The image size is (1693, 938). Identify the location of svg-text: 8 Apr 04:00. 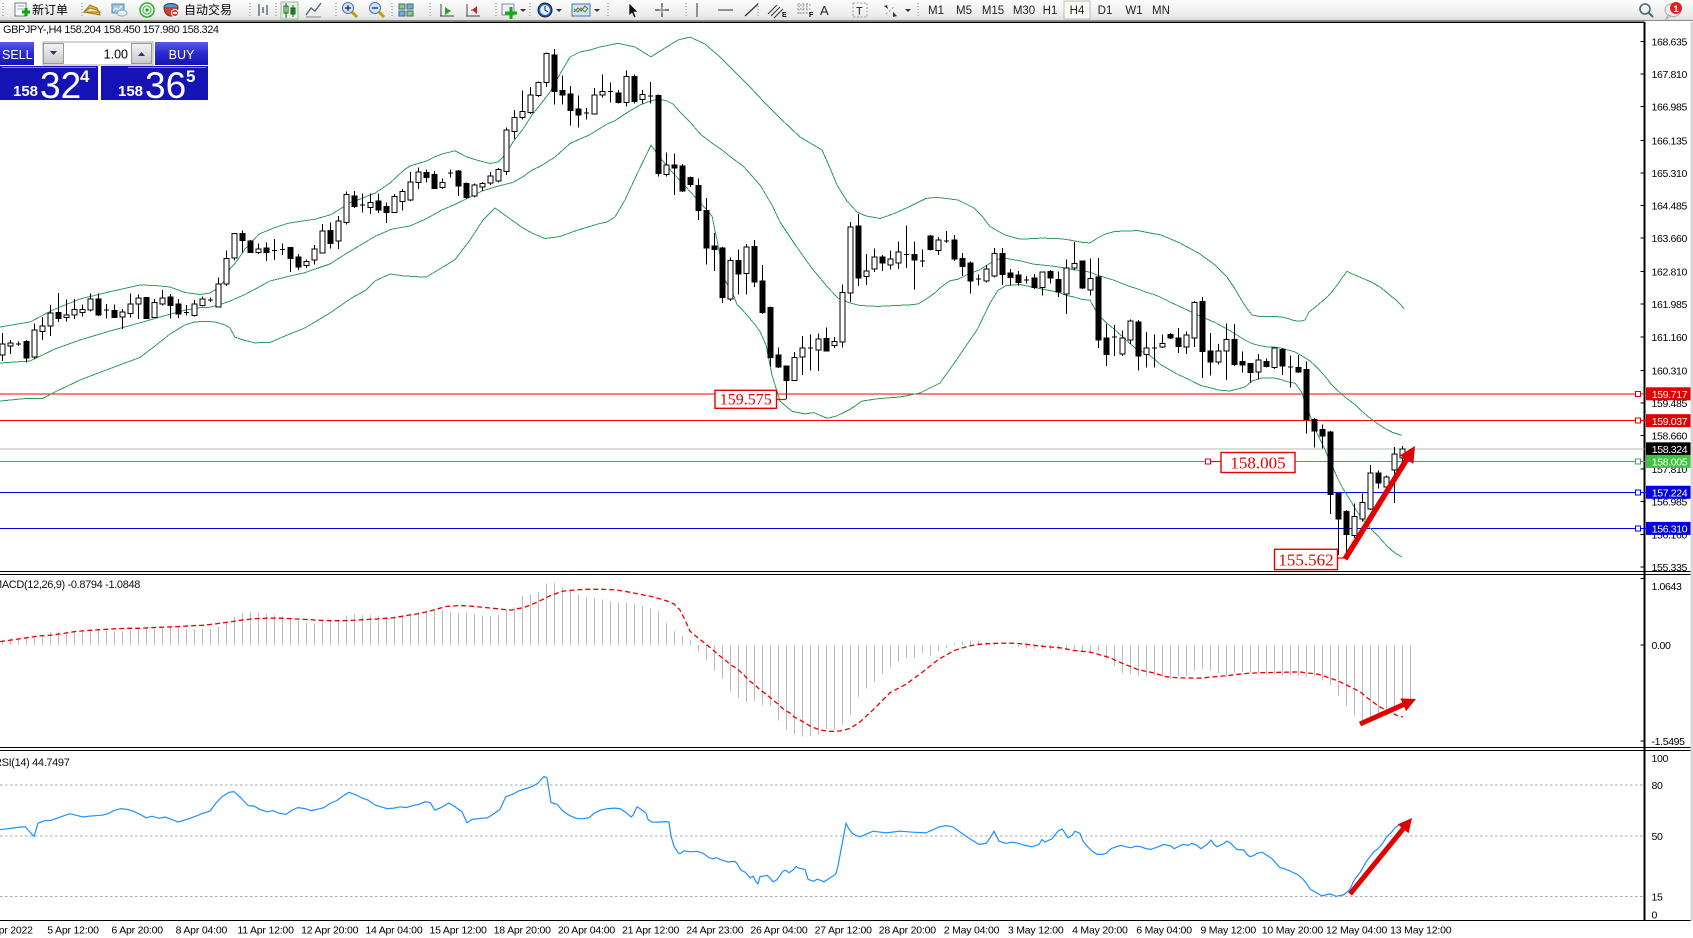
(202, 931).